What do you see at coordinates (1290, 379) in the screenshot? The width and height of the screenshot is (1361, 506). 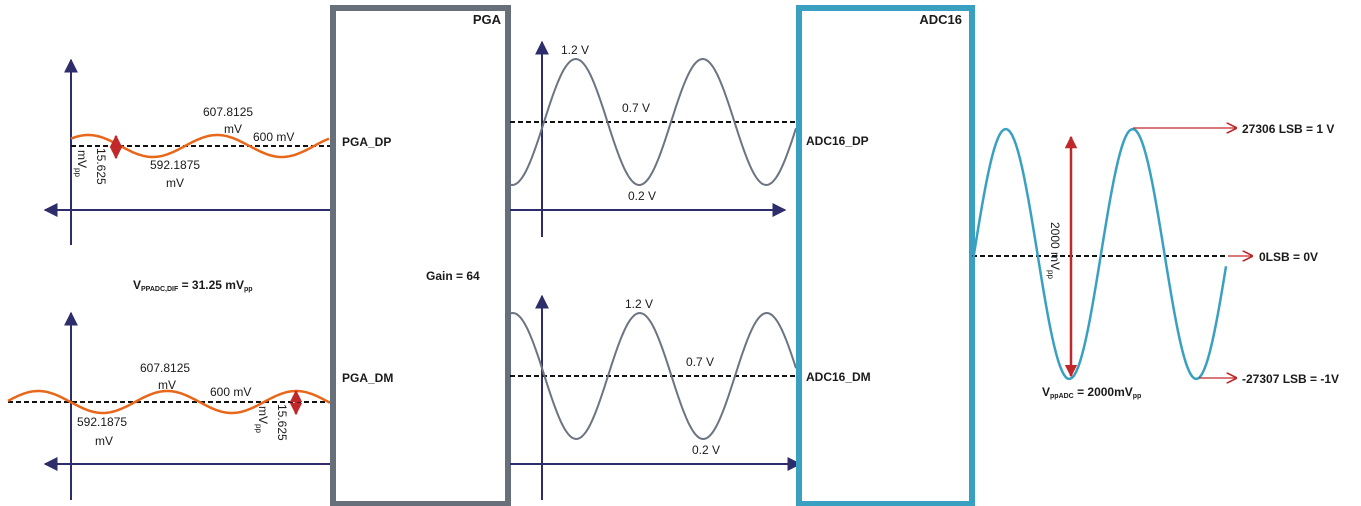 I see `adc-min-code-label: -27307 LSB = -1V` at bounding box center [1290, 379].